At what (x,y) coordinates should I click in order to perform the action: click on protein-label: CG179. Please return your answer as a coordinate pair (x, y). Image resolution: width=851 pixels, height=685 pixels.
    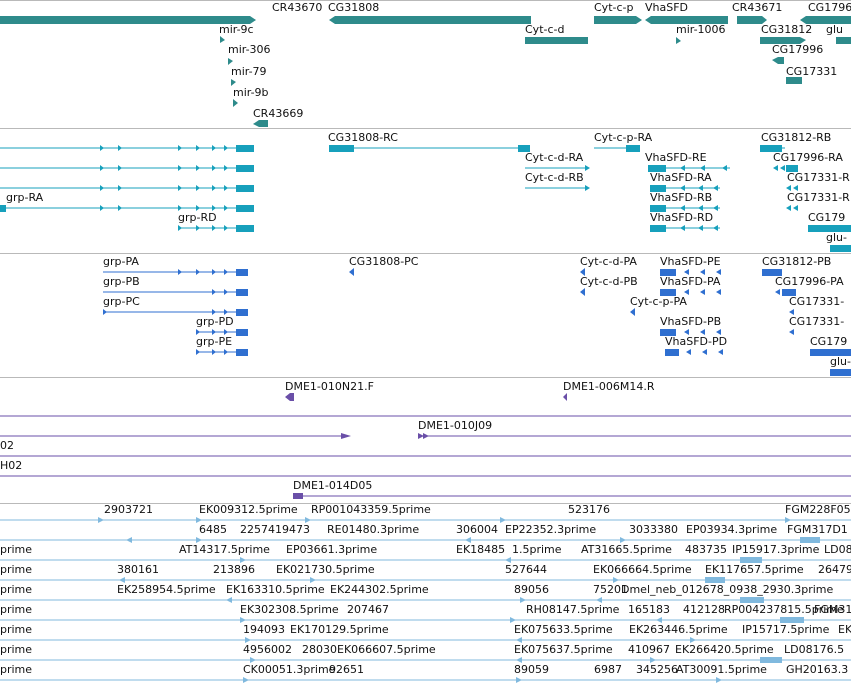
    Looking at the image, I should click on (829, 341).